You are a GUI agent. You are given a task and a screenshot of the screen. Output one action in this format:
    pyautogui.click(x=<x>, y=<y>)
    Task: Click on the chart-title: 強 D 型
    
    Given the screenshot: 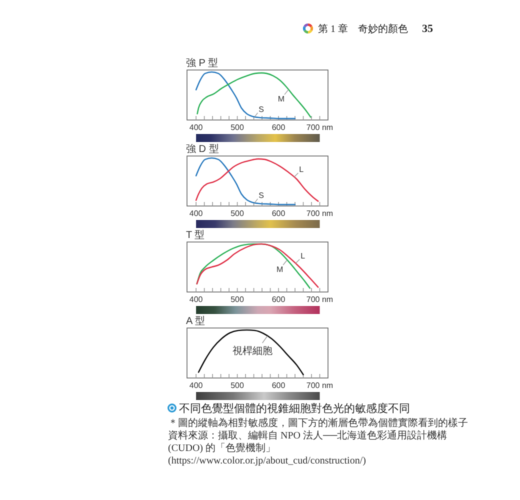 What is the action you would take?
    pyautogui.click(x=202, y=149)
    